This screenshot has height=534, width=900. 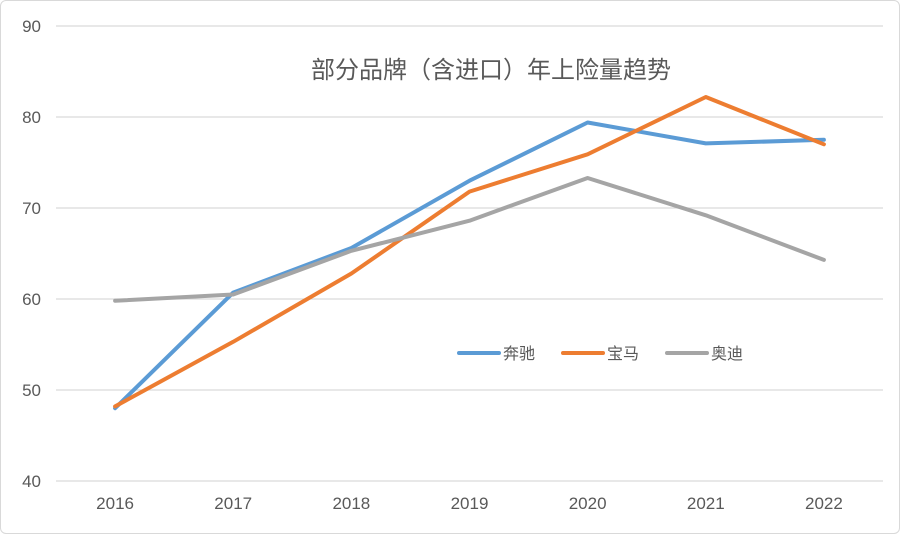 What do you see at coordinates (115, 503) in the screenshot?
I see `x-tick-label: 2016` at bounding box center [115, 503].